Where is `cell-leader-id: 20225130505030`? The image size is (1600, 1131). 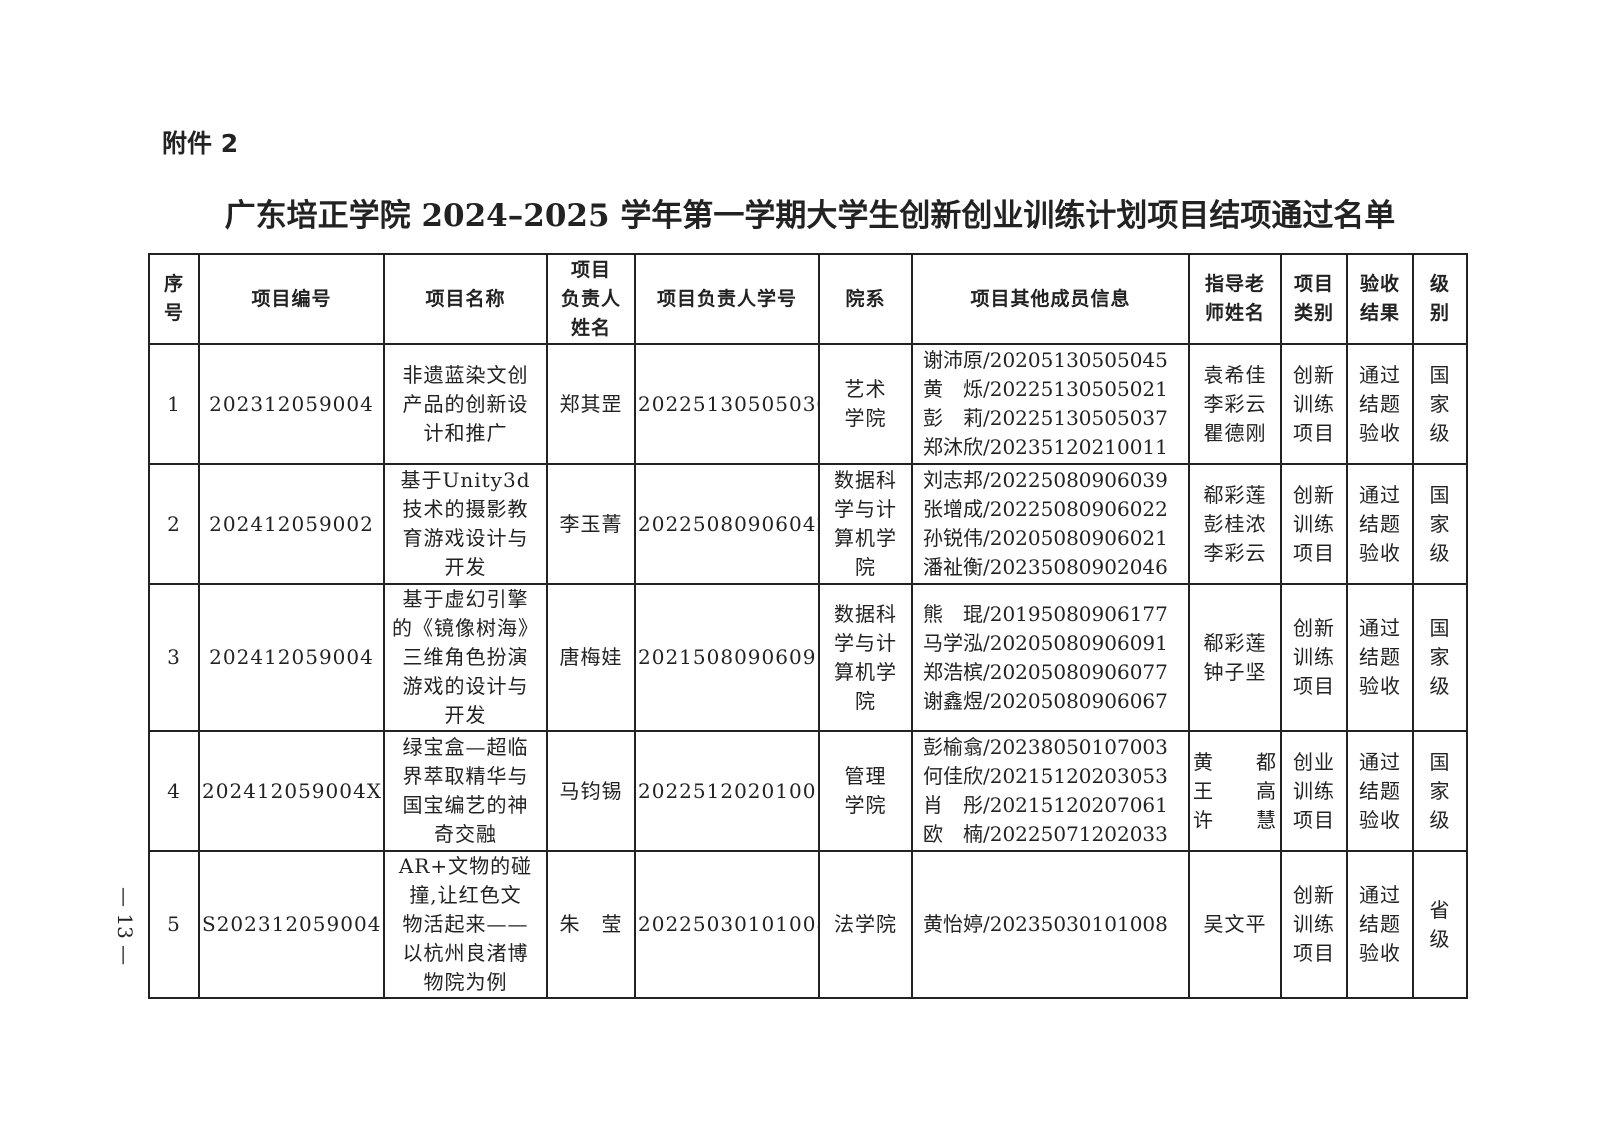
cell-leader-id: 20225130505030 is located at coordinates (727, 404).